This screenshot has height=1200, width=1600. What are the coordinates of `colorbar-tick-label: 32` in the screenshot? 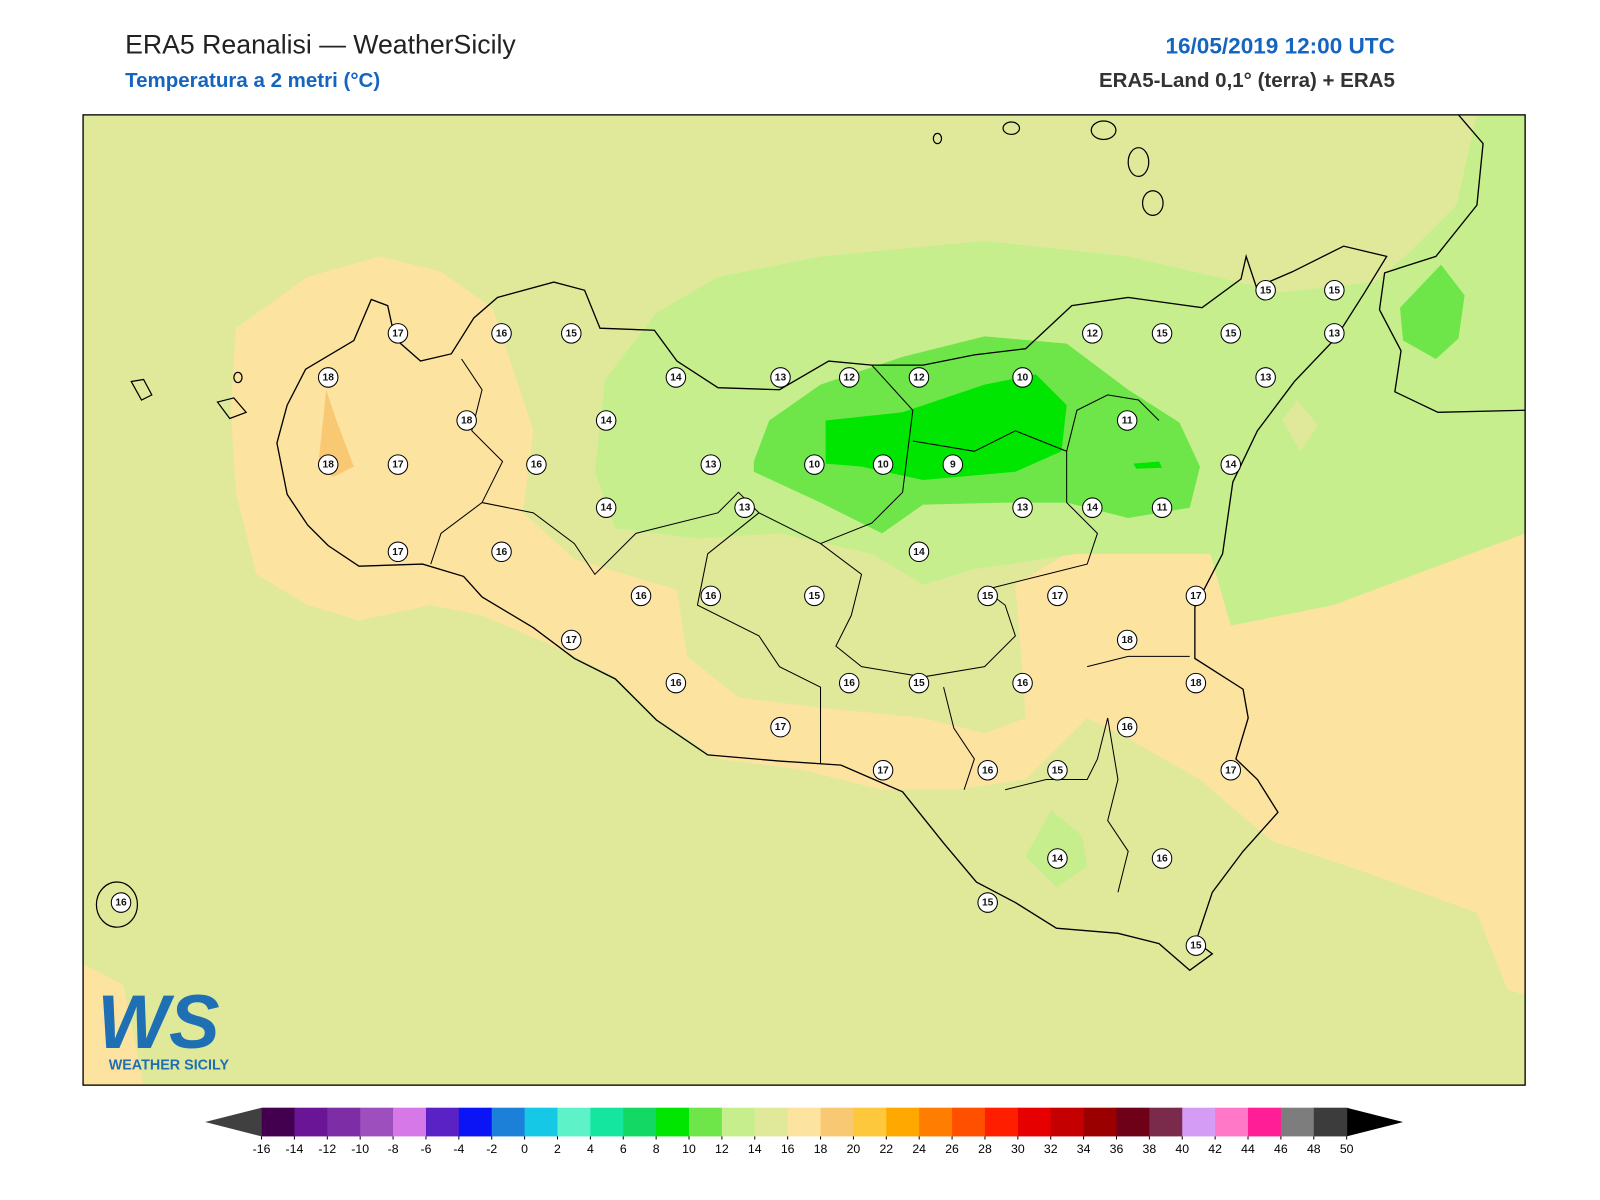 It's located at (1051, 1149).